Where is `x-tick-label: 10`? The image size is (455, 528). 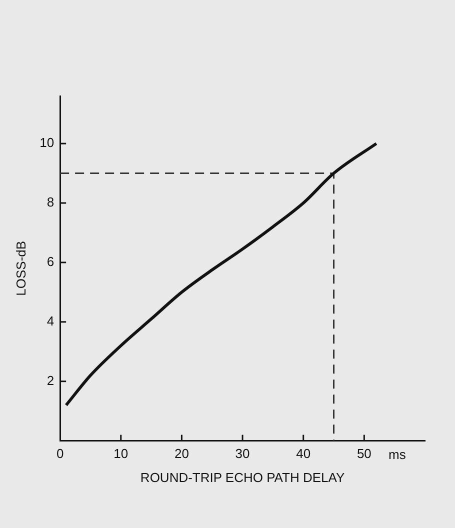
x-tick-label: 10 is located at coordinates (121, 454).